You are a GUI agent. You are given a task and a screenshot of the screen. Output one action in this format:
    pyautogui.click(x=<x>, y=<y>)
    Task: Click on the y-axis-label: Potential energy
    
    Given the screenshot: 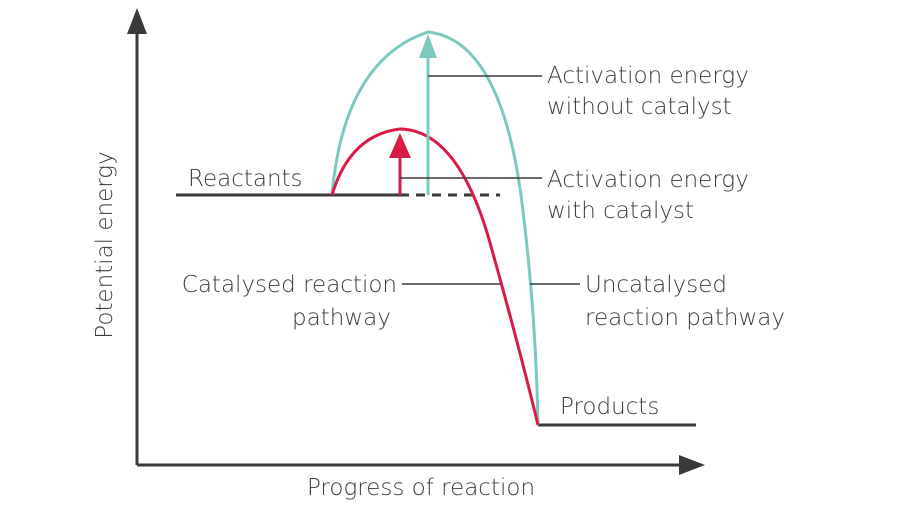 What is the action you would take?
    pyautogui.click(x=105, y=244)
    